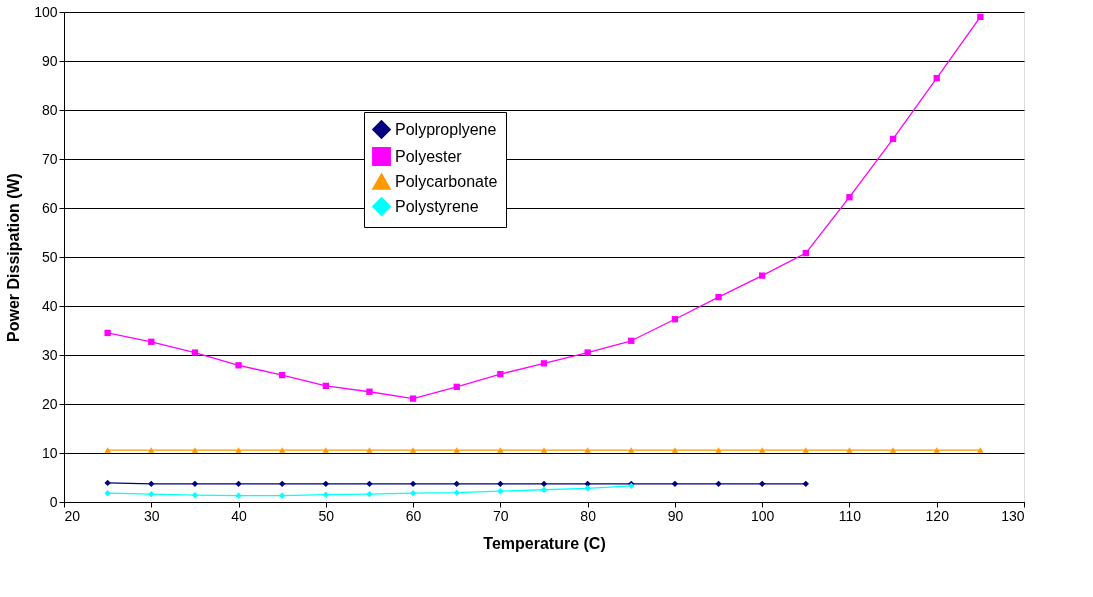 This screenshot has height=597, width=1093. Describe the element at coordinates (437, 206) in the screenshot. I see `legend-label: Polystyrene` at that location.